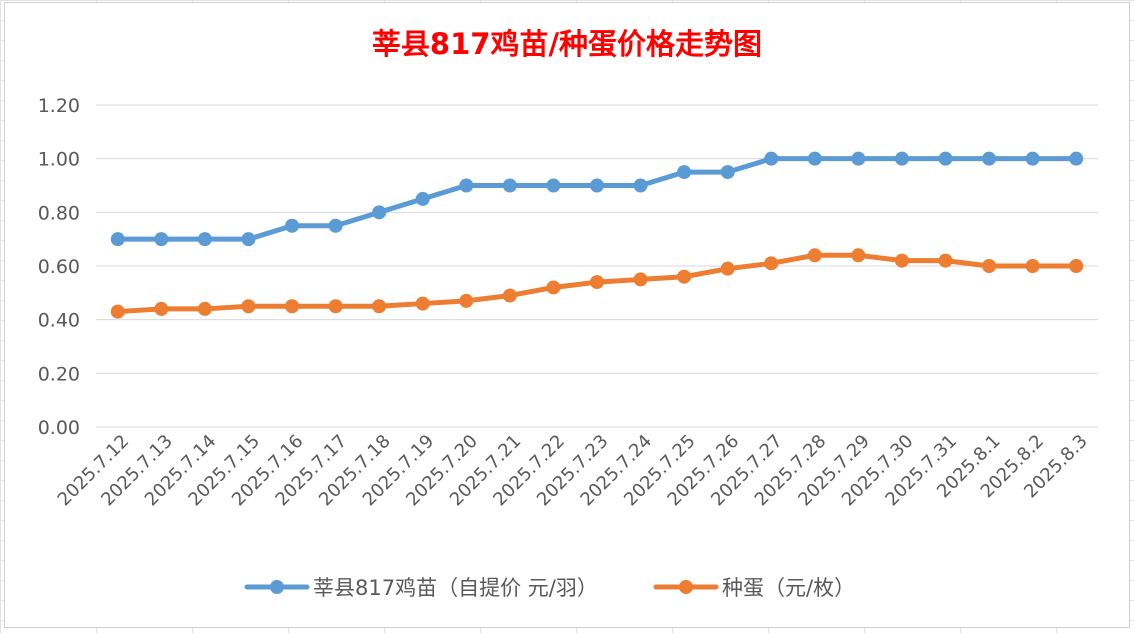 Image resolution: width=1134 pixels, height=633 pixels. I want to click on y-tick-label: 0.60, so click(59, 267).